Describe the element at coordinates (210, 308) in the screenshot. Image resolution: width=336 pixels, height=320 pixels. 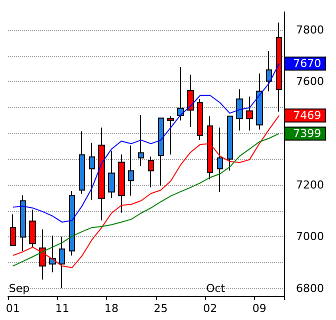
I see `x-tick-label: 02` at that location.